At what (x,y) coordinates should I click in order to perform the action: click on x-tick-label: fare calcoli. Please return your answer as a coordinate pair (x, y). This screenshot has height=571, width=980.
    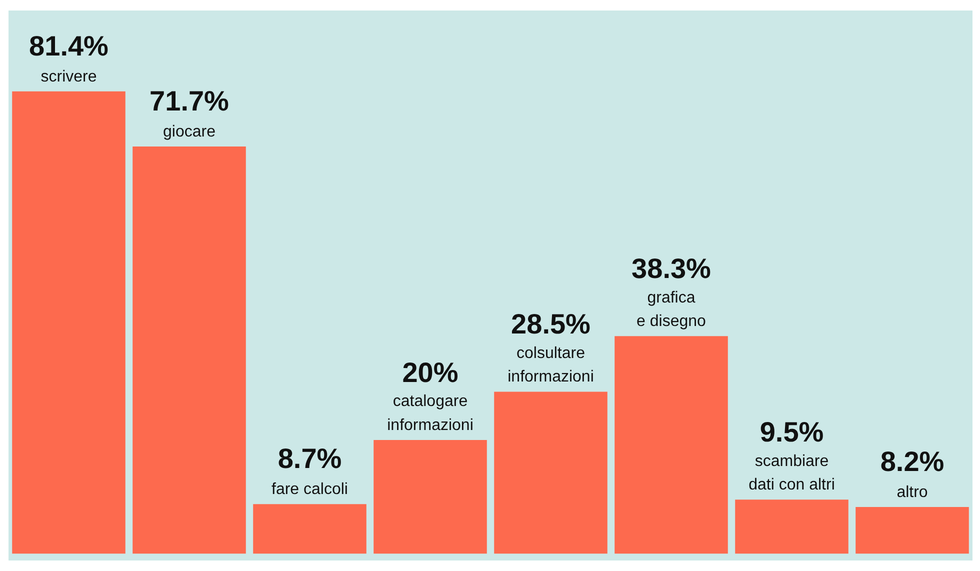
    Looking at the image, I should click on (310, 489).